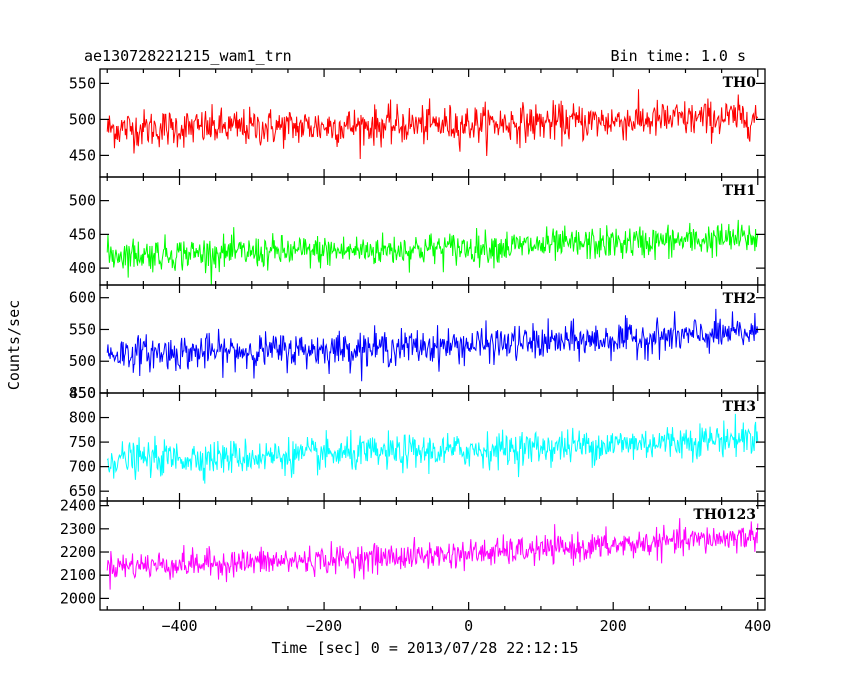  What do you see at coordinates (424, 648) in the screenshot?
I see `x-axis-label: Time [sec] 0 = 2013/07/28 22:12:15` at bounding box center [424, 648].